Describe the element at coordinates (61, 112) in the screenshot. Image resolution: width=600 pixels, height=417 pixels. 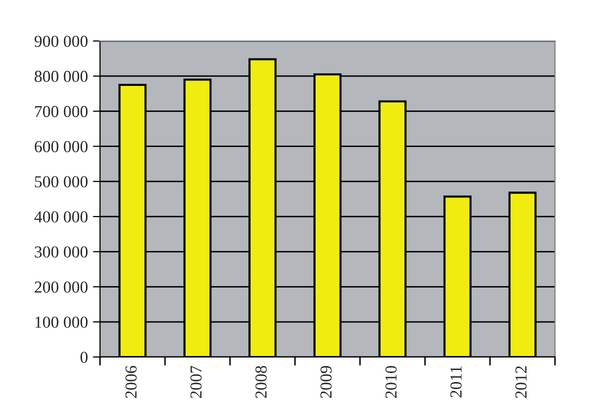
I see `y-tick-label: 700 000` at that location.